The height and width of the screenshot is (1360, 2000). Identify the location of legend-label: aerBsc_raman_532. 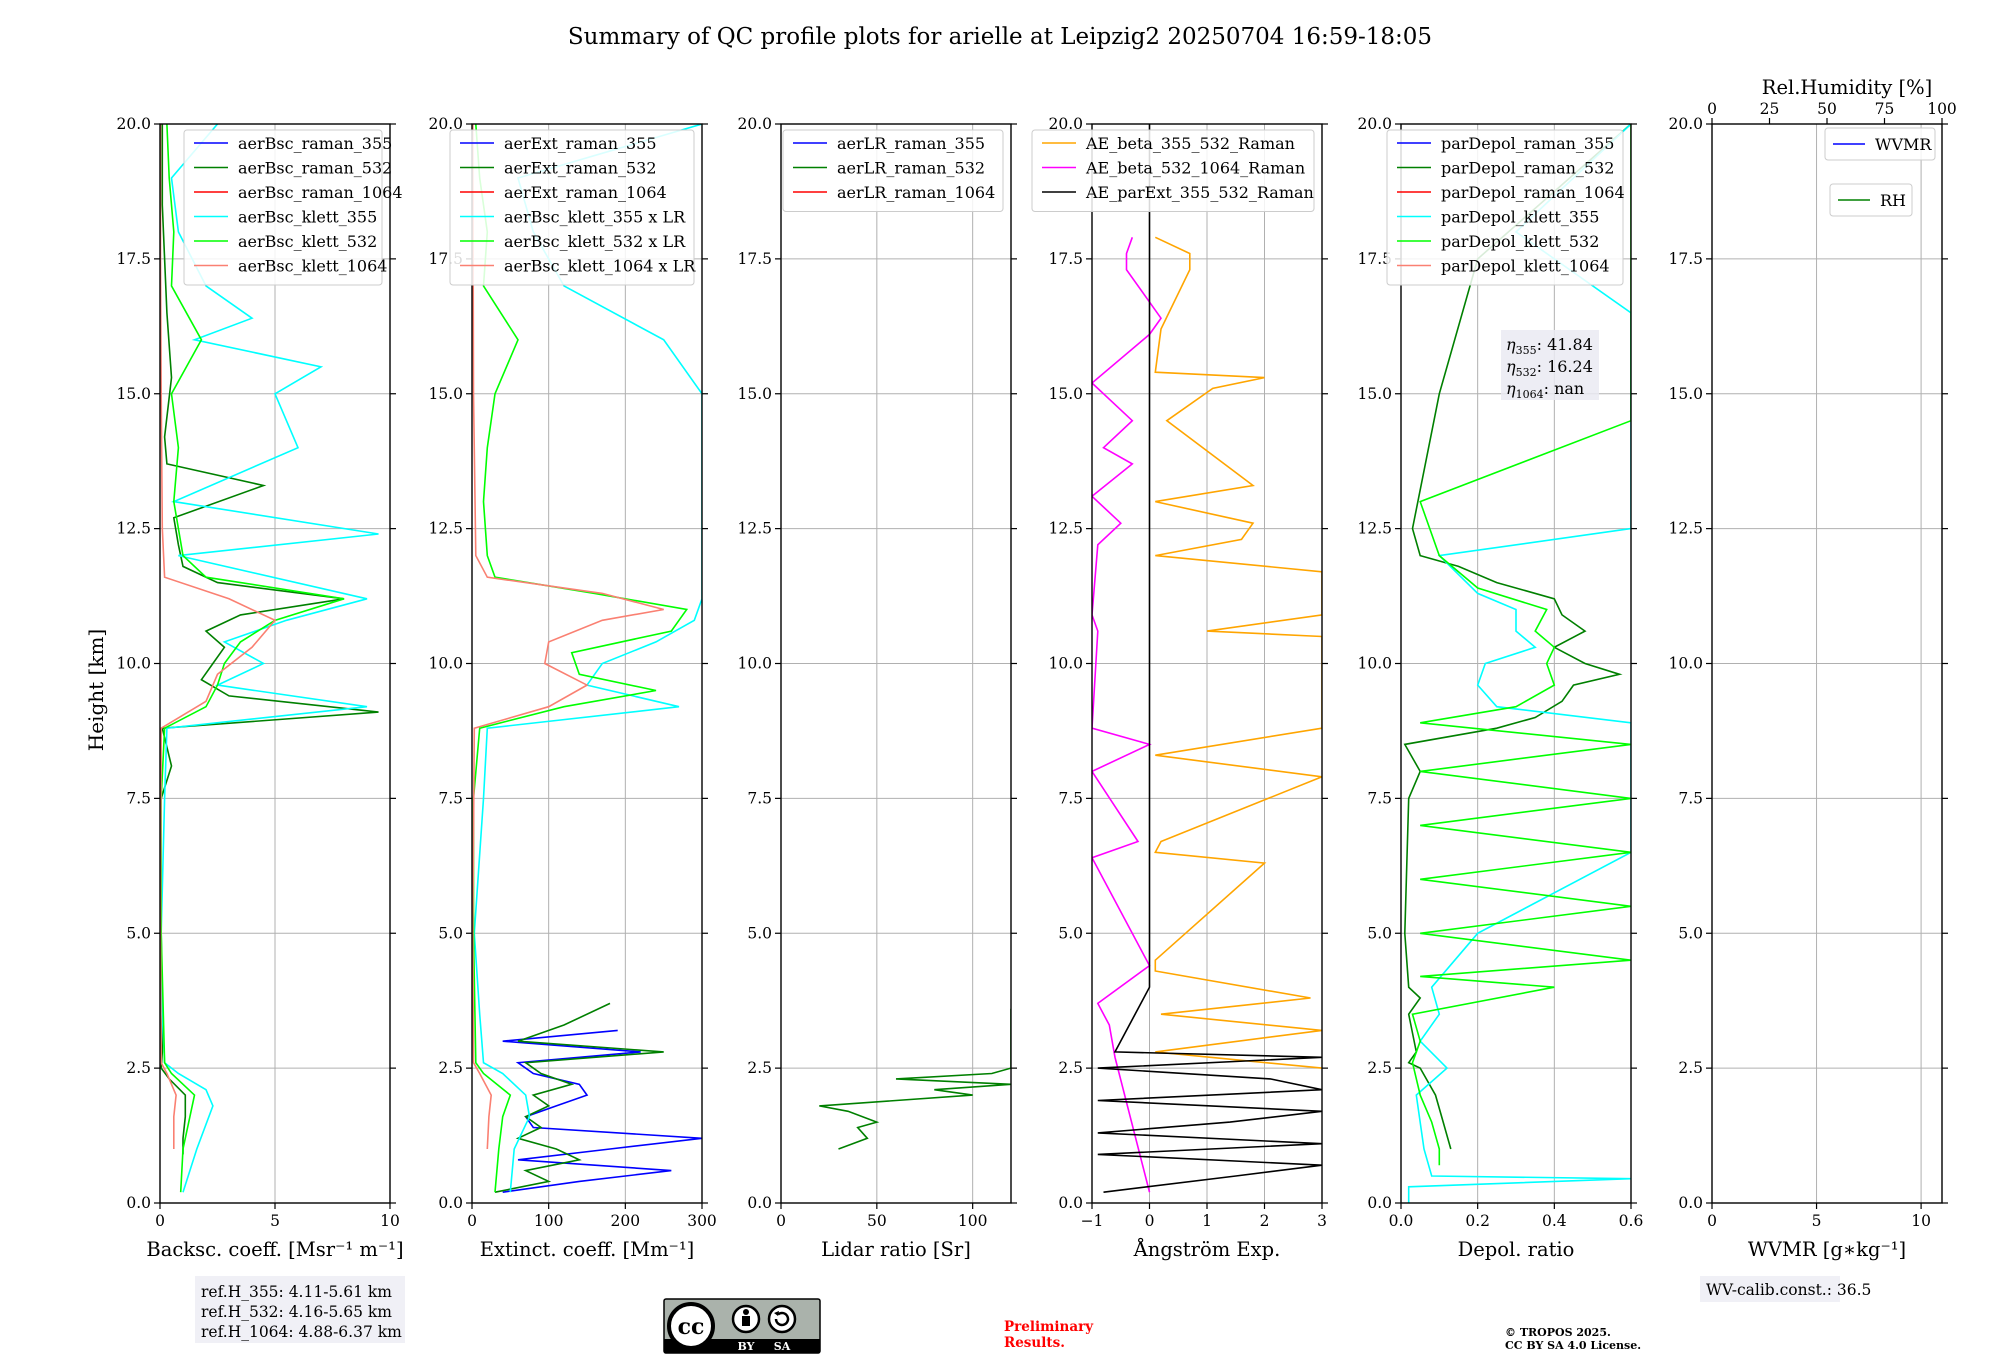
(315, 168).